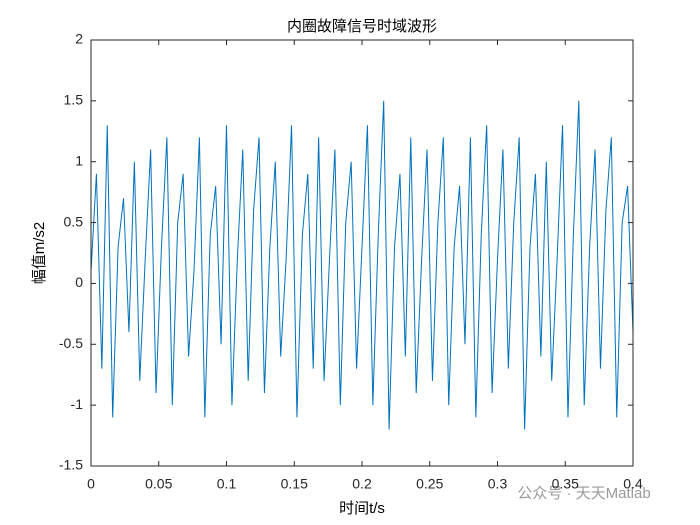 The width and height of the screenshot is (700, 525). I want to click on x-tick-label: 0.4, so click(633, 484).